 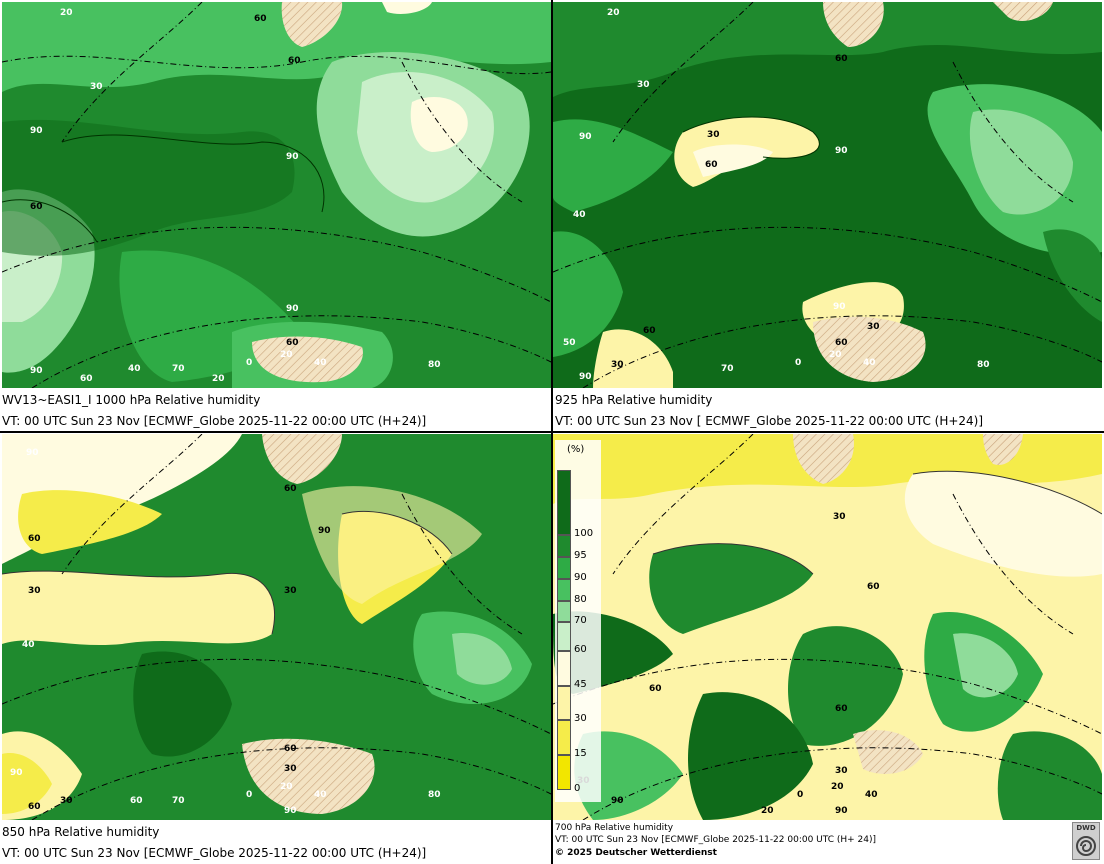 What do you see at coordinates (81, 832) in the screenshot?
I see `panel-title: 850 hPa Relative humidity` at bounding box center [81, 832].